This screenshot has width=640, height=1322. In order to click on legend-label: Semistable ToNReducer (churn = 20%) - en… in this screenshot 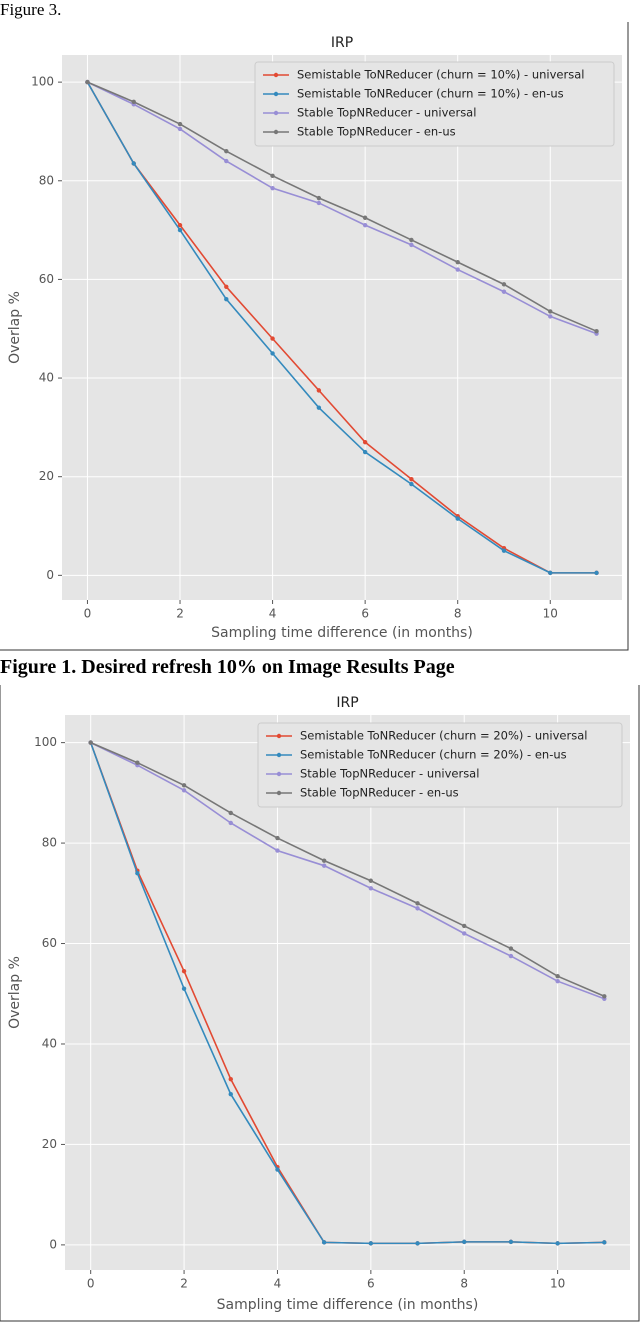, I will do `click(433, 755)`.